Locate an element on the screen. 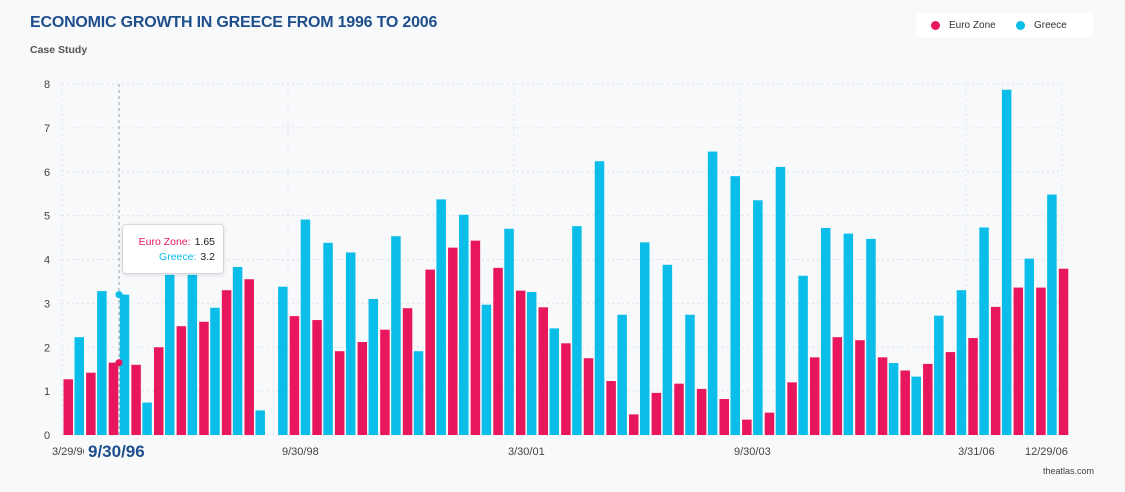  x-tick-label: 12/29/06 is located at coordinates (1046, 452).